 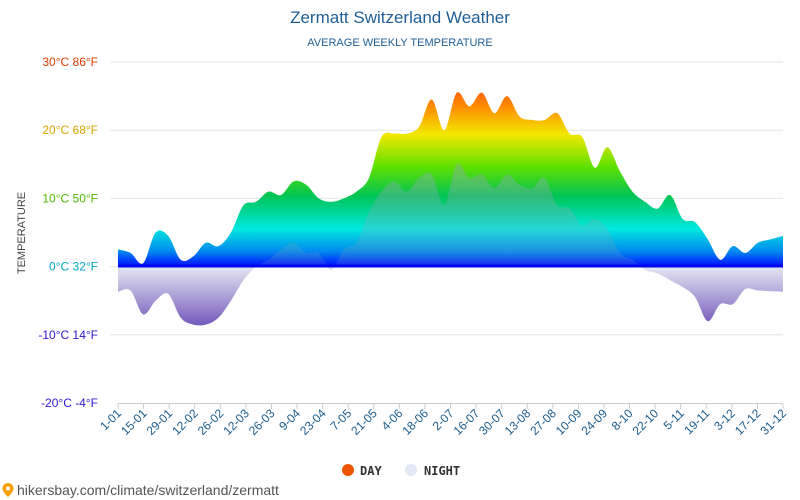 What do you see at coordinates (211, 422) in the screenshot?
I see `x-tick-label: 26-02` at bounding box center [211, 422].